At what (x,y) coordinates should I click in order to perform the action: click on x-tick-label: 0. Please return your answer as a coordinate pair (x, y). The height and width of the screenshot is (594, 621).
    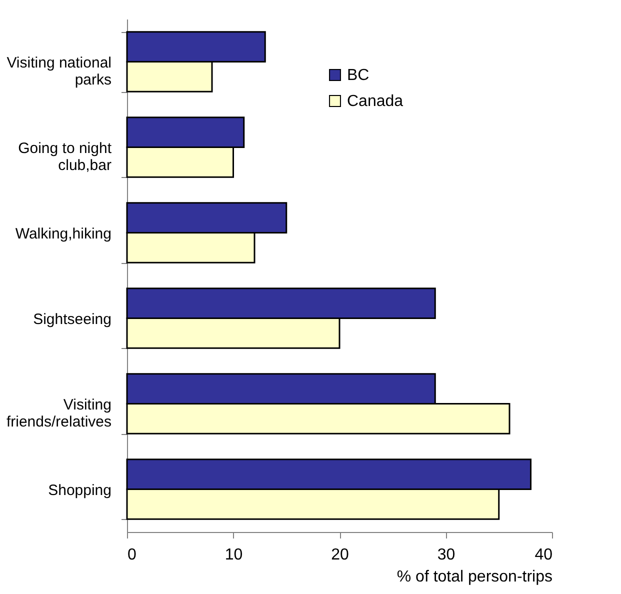
    Looking at the image, I should click on (132, 555).